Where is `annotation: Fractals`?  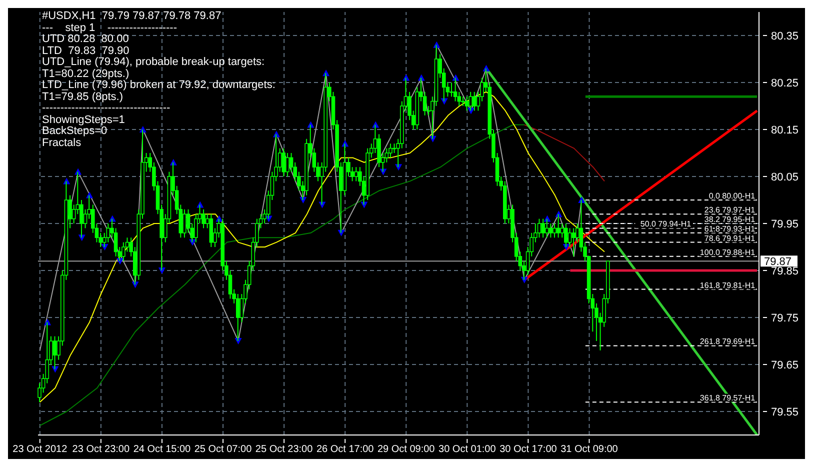
annotation: Fractals is located at coordinates (62, 142).